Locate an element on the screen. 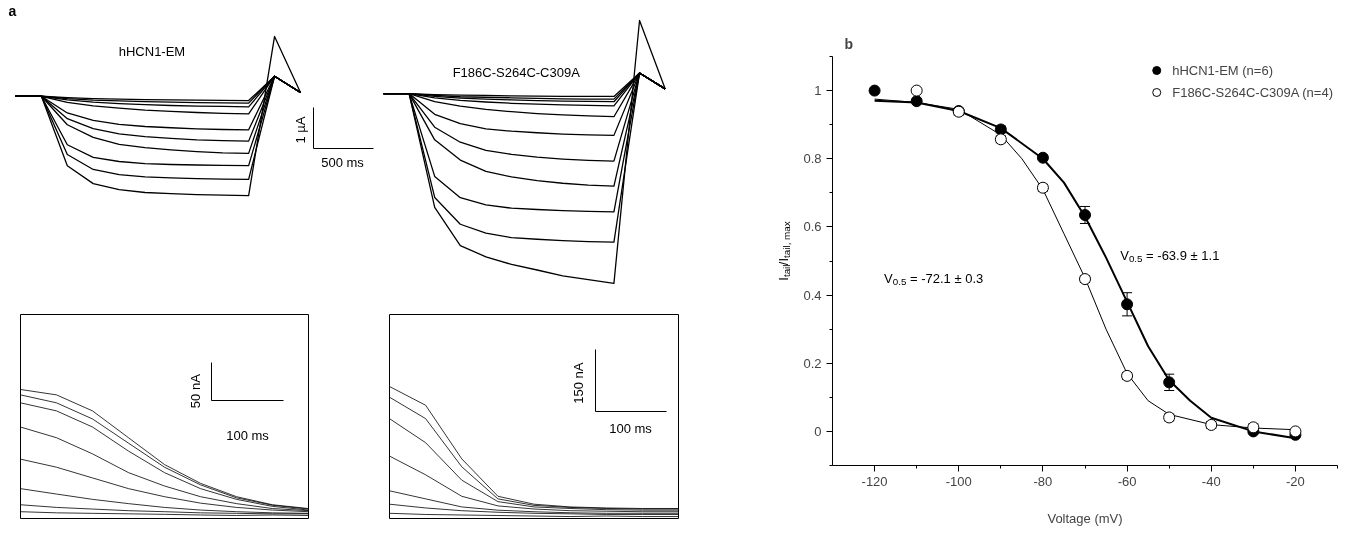 The width and height of the screenshot is (1353, 549). y-axis-title: Itail/Itail, max is located at coordinates (784, 251).